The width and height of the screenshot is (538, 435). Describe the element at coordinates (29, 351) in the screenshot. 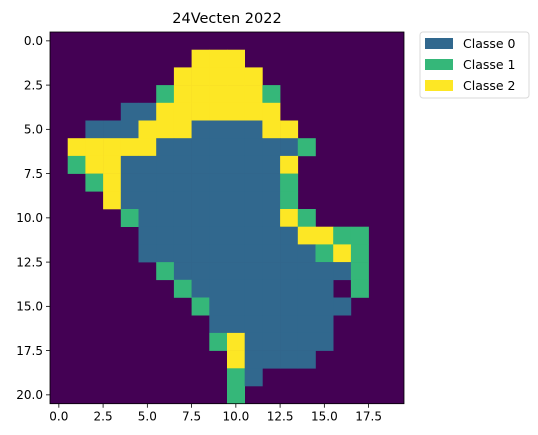

I see `y-tick-label: 17.5` at that location.